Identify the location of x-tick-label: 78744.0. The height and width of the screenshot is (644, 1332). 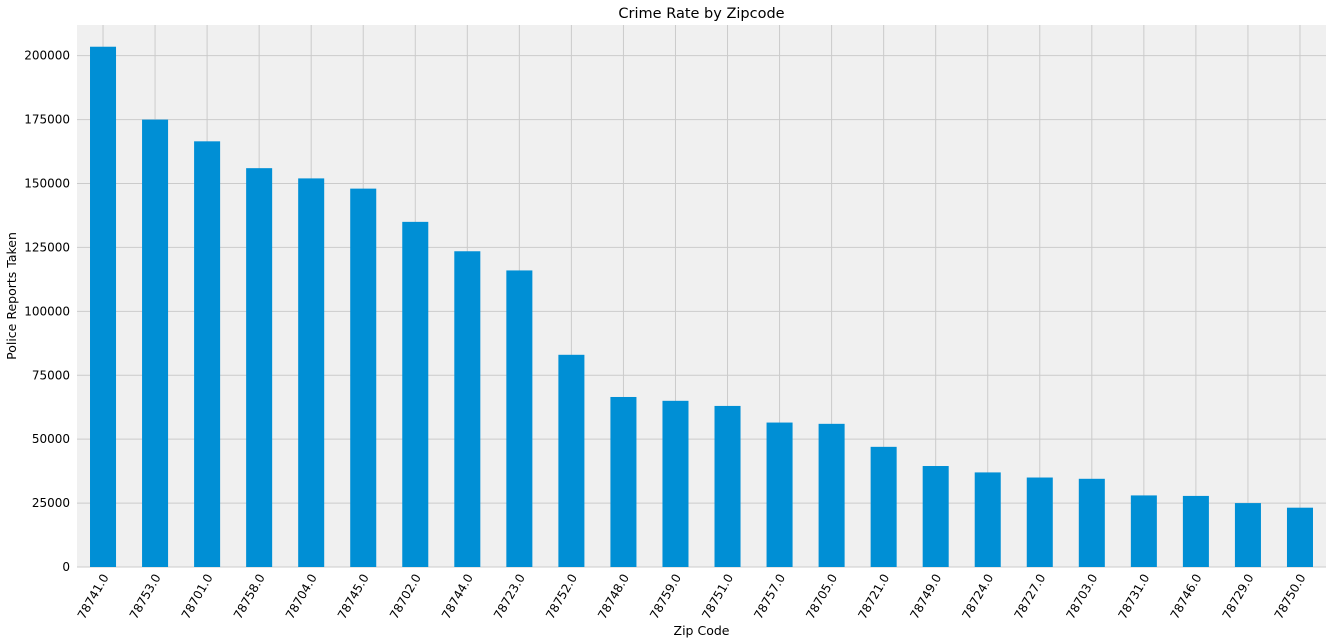
(457, 597).